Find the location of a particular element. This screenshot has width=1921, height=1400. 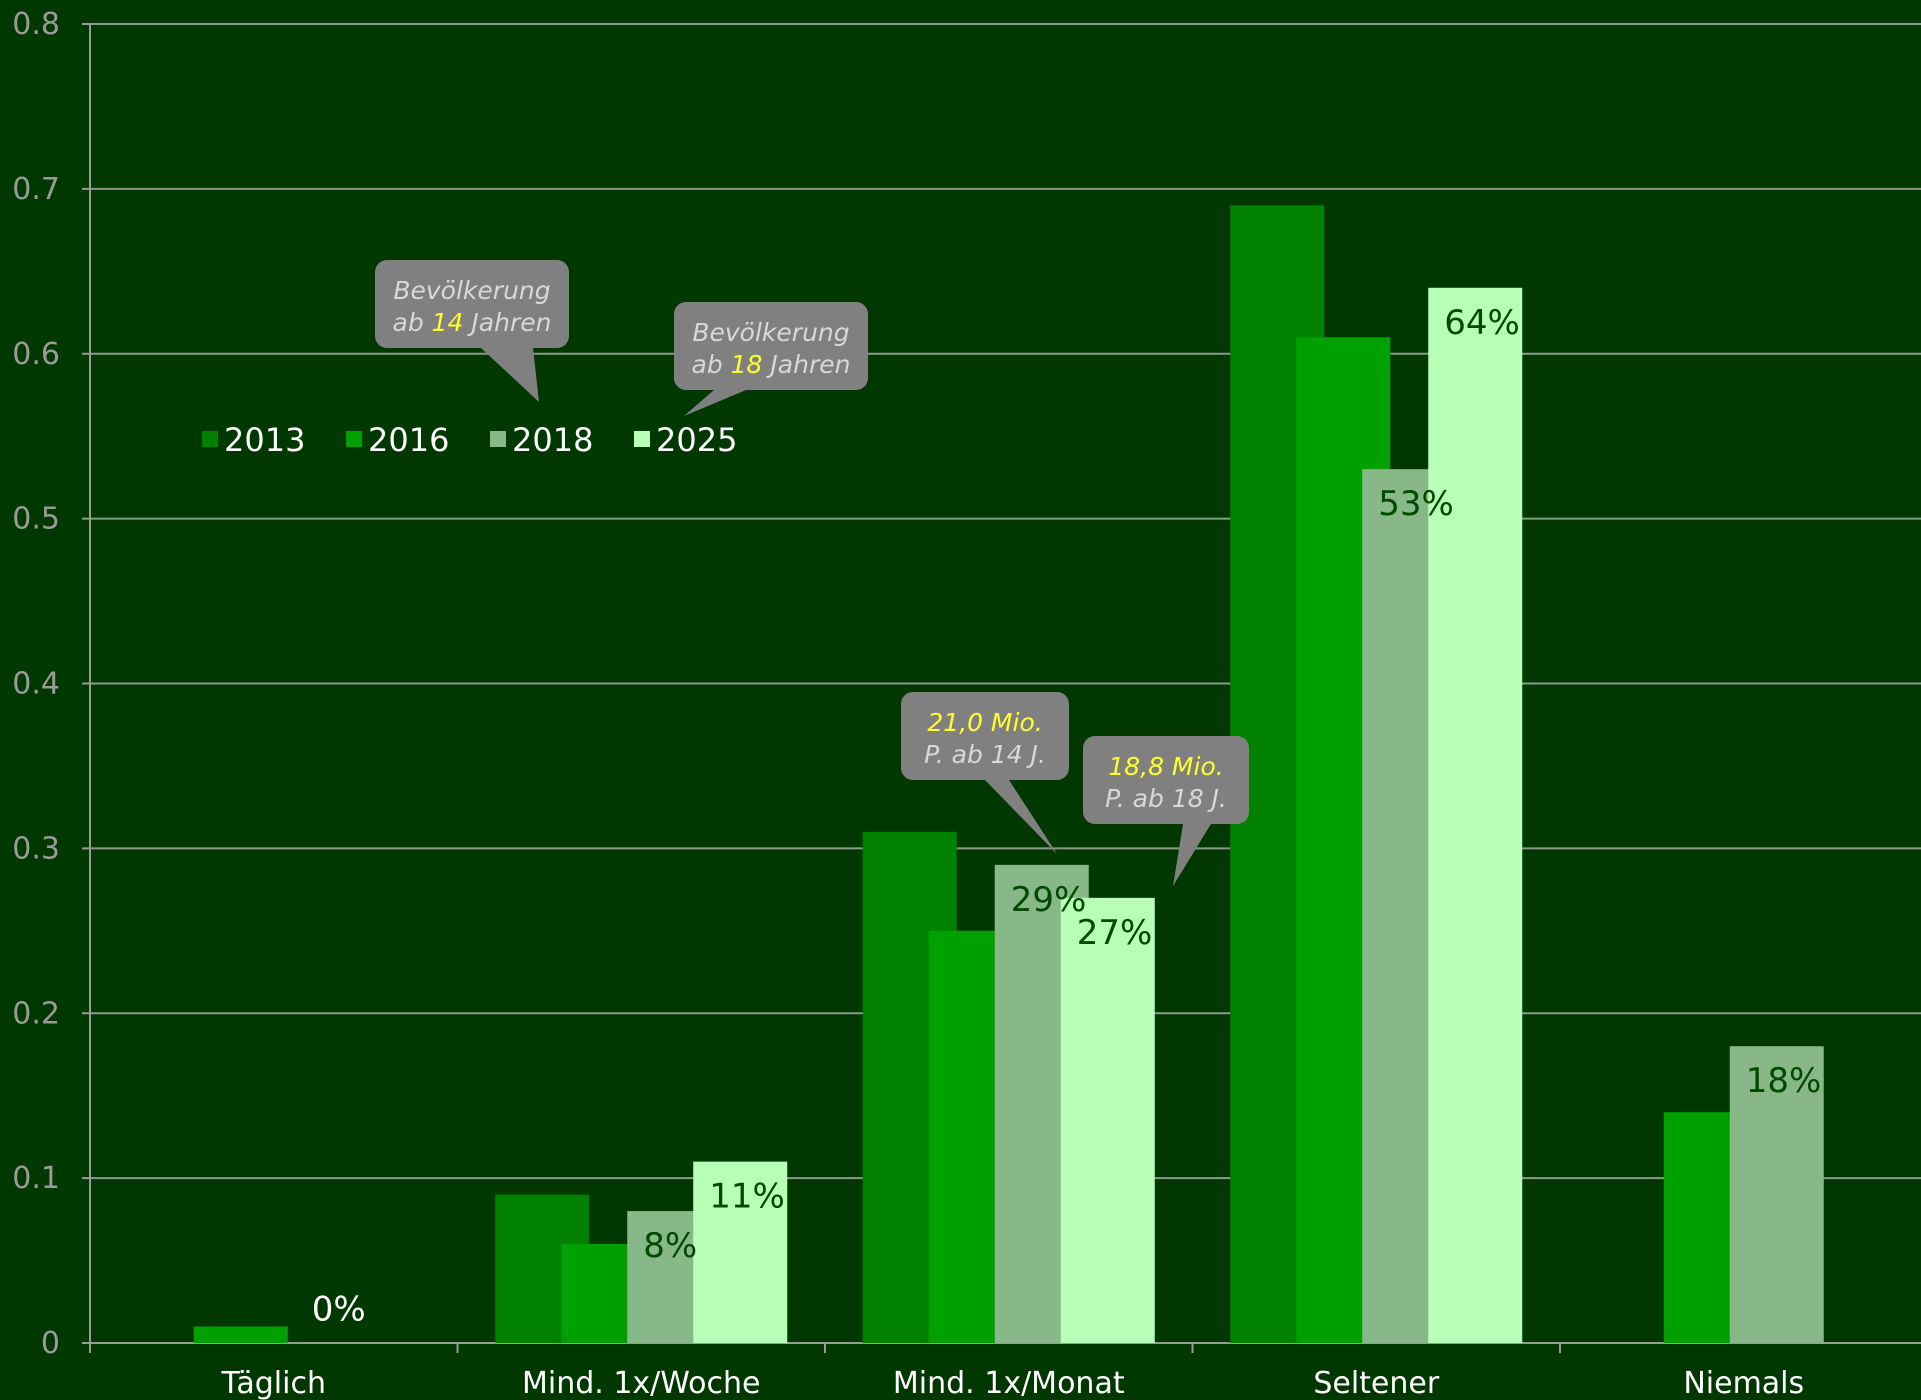

callout-18-8-line2: P. ab 18 J. is located at coordinates (1166, 798).